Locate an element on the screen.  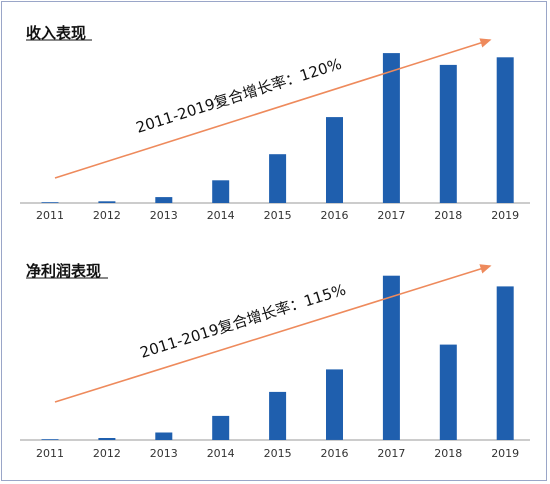
net-profit-tick-label-2015: 2015 is located at coordinates (278, 453).